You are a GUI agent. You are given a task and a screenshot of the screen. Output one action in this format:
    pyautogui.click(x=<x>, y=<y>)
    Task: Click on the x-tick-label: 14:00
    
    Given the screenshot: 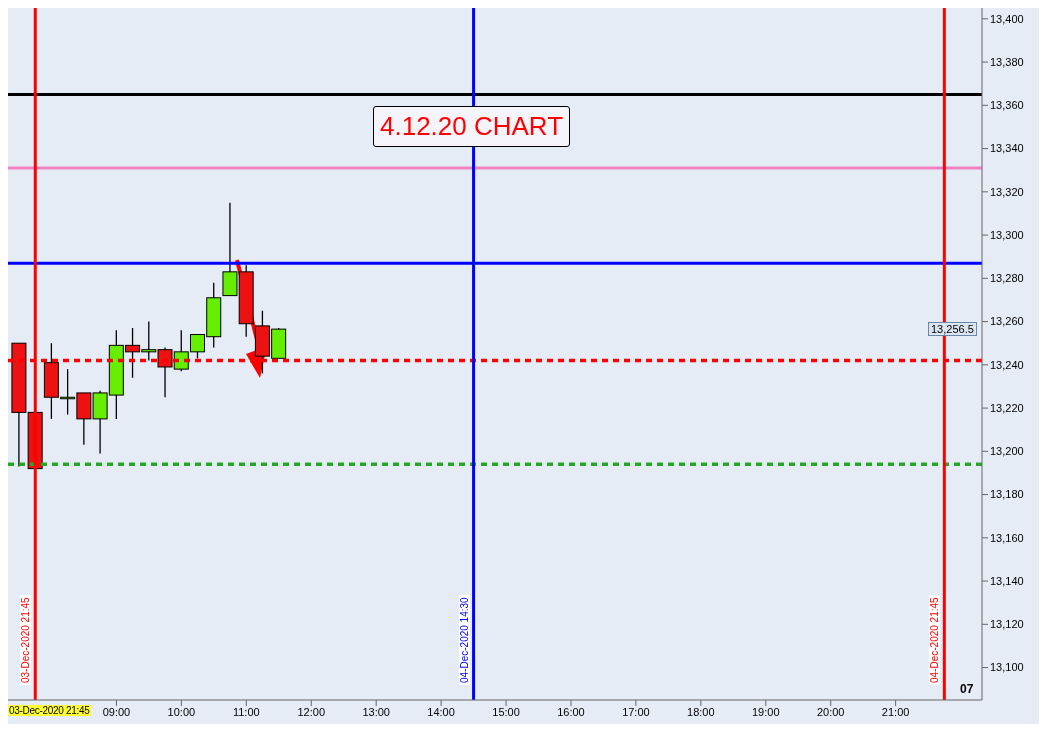 What is the action you would take?
    pyautogui.click(x=441, y=711)
    